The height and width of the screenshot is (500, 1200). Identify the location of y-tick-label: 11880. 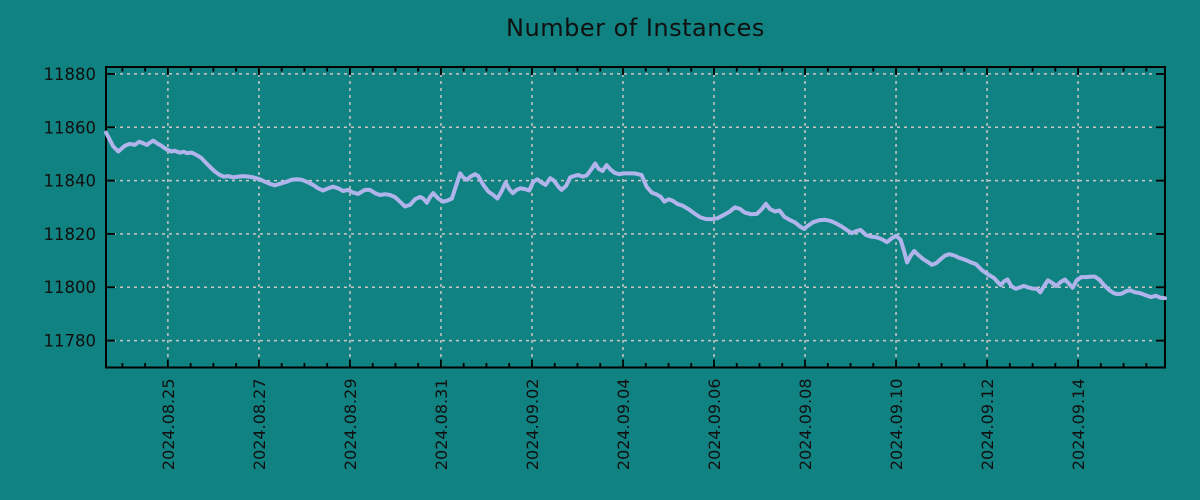
(70, 74).